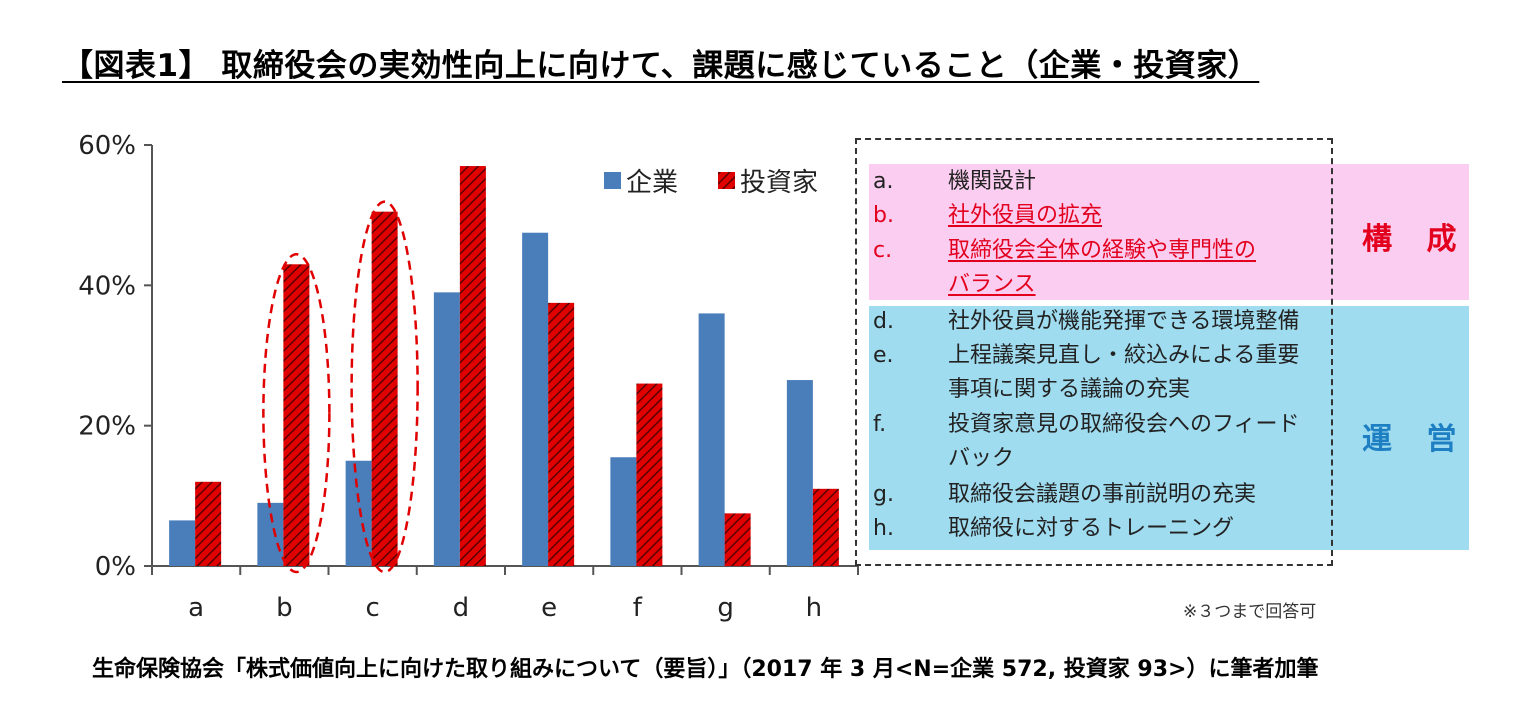 The image size is (1537, 718). What do you see at coordinates (1091, 528) in the screenshot?
I see `list-item-text: 取締役に対するトレーニング` at bounding box center [1091, 528].